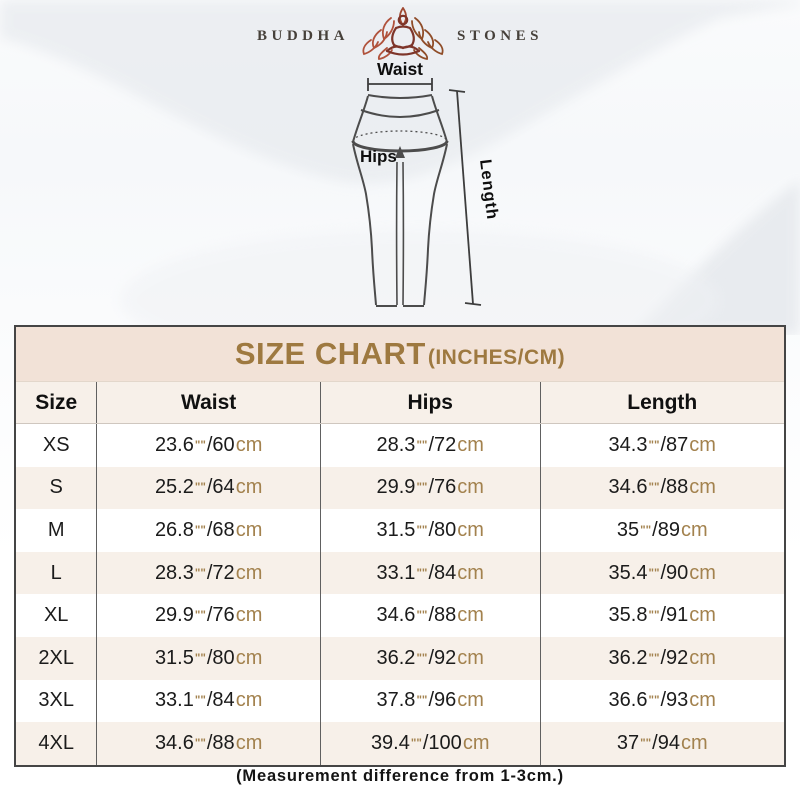  Describe the element at coordinates (57, 530) in the screenshot. I see `size-cell: M` at that location.